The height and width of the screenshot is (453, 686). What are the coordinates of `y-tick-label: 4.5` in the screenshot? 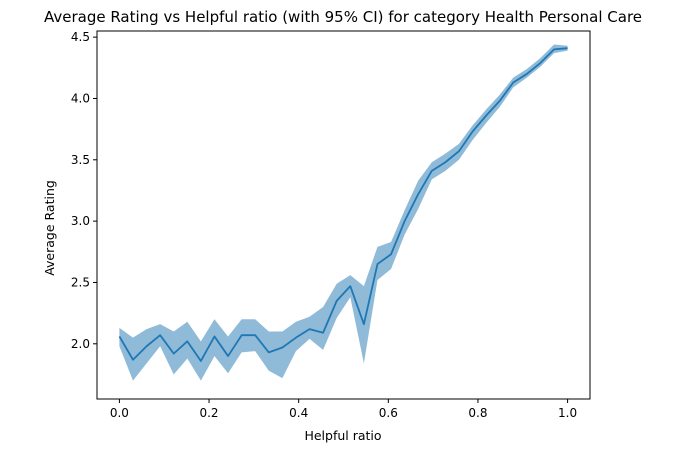 It's located at (80, 37).